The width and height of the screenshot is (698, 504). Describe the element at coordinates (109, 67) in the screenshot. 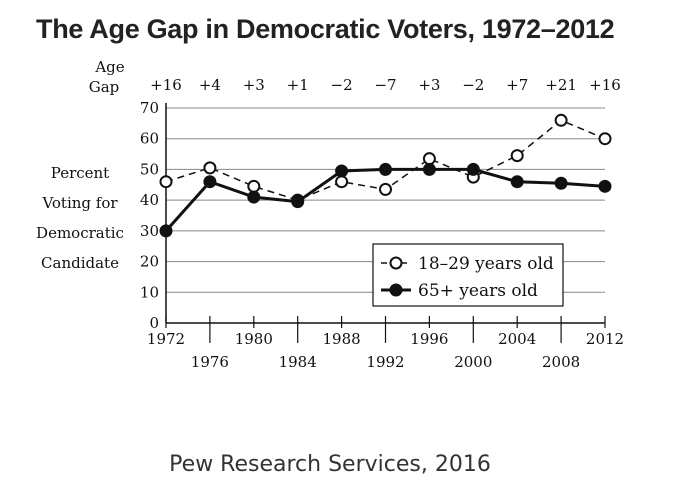

I see `age-gap-title: Age` at that location.